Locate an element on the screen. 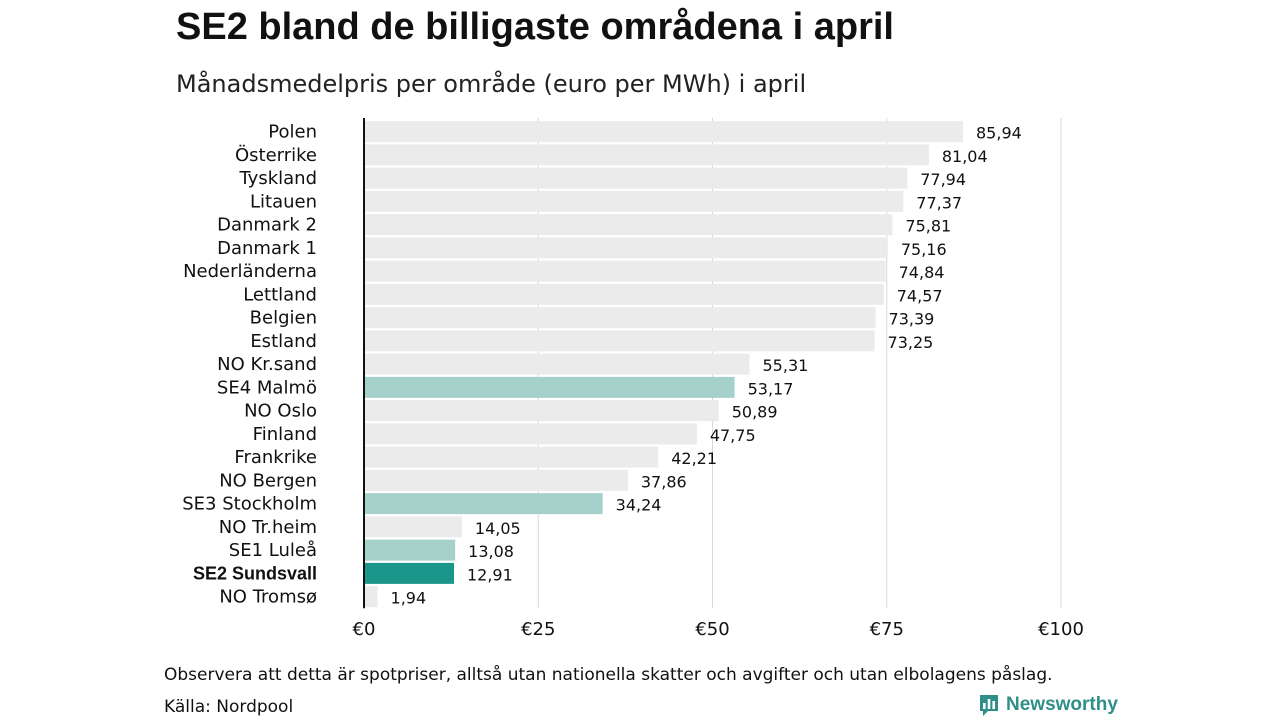 The width and height of the screenshot is (1280, 720). x-tick-label: €50 is located at coordinates (712, 629).